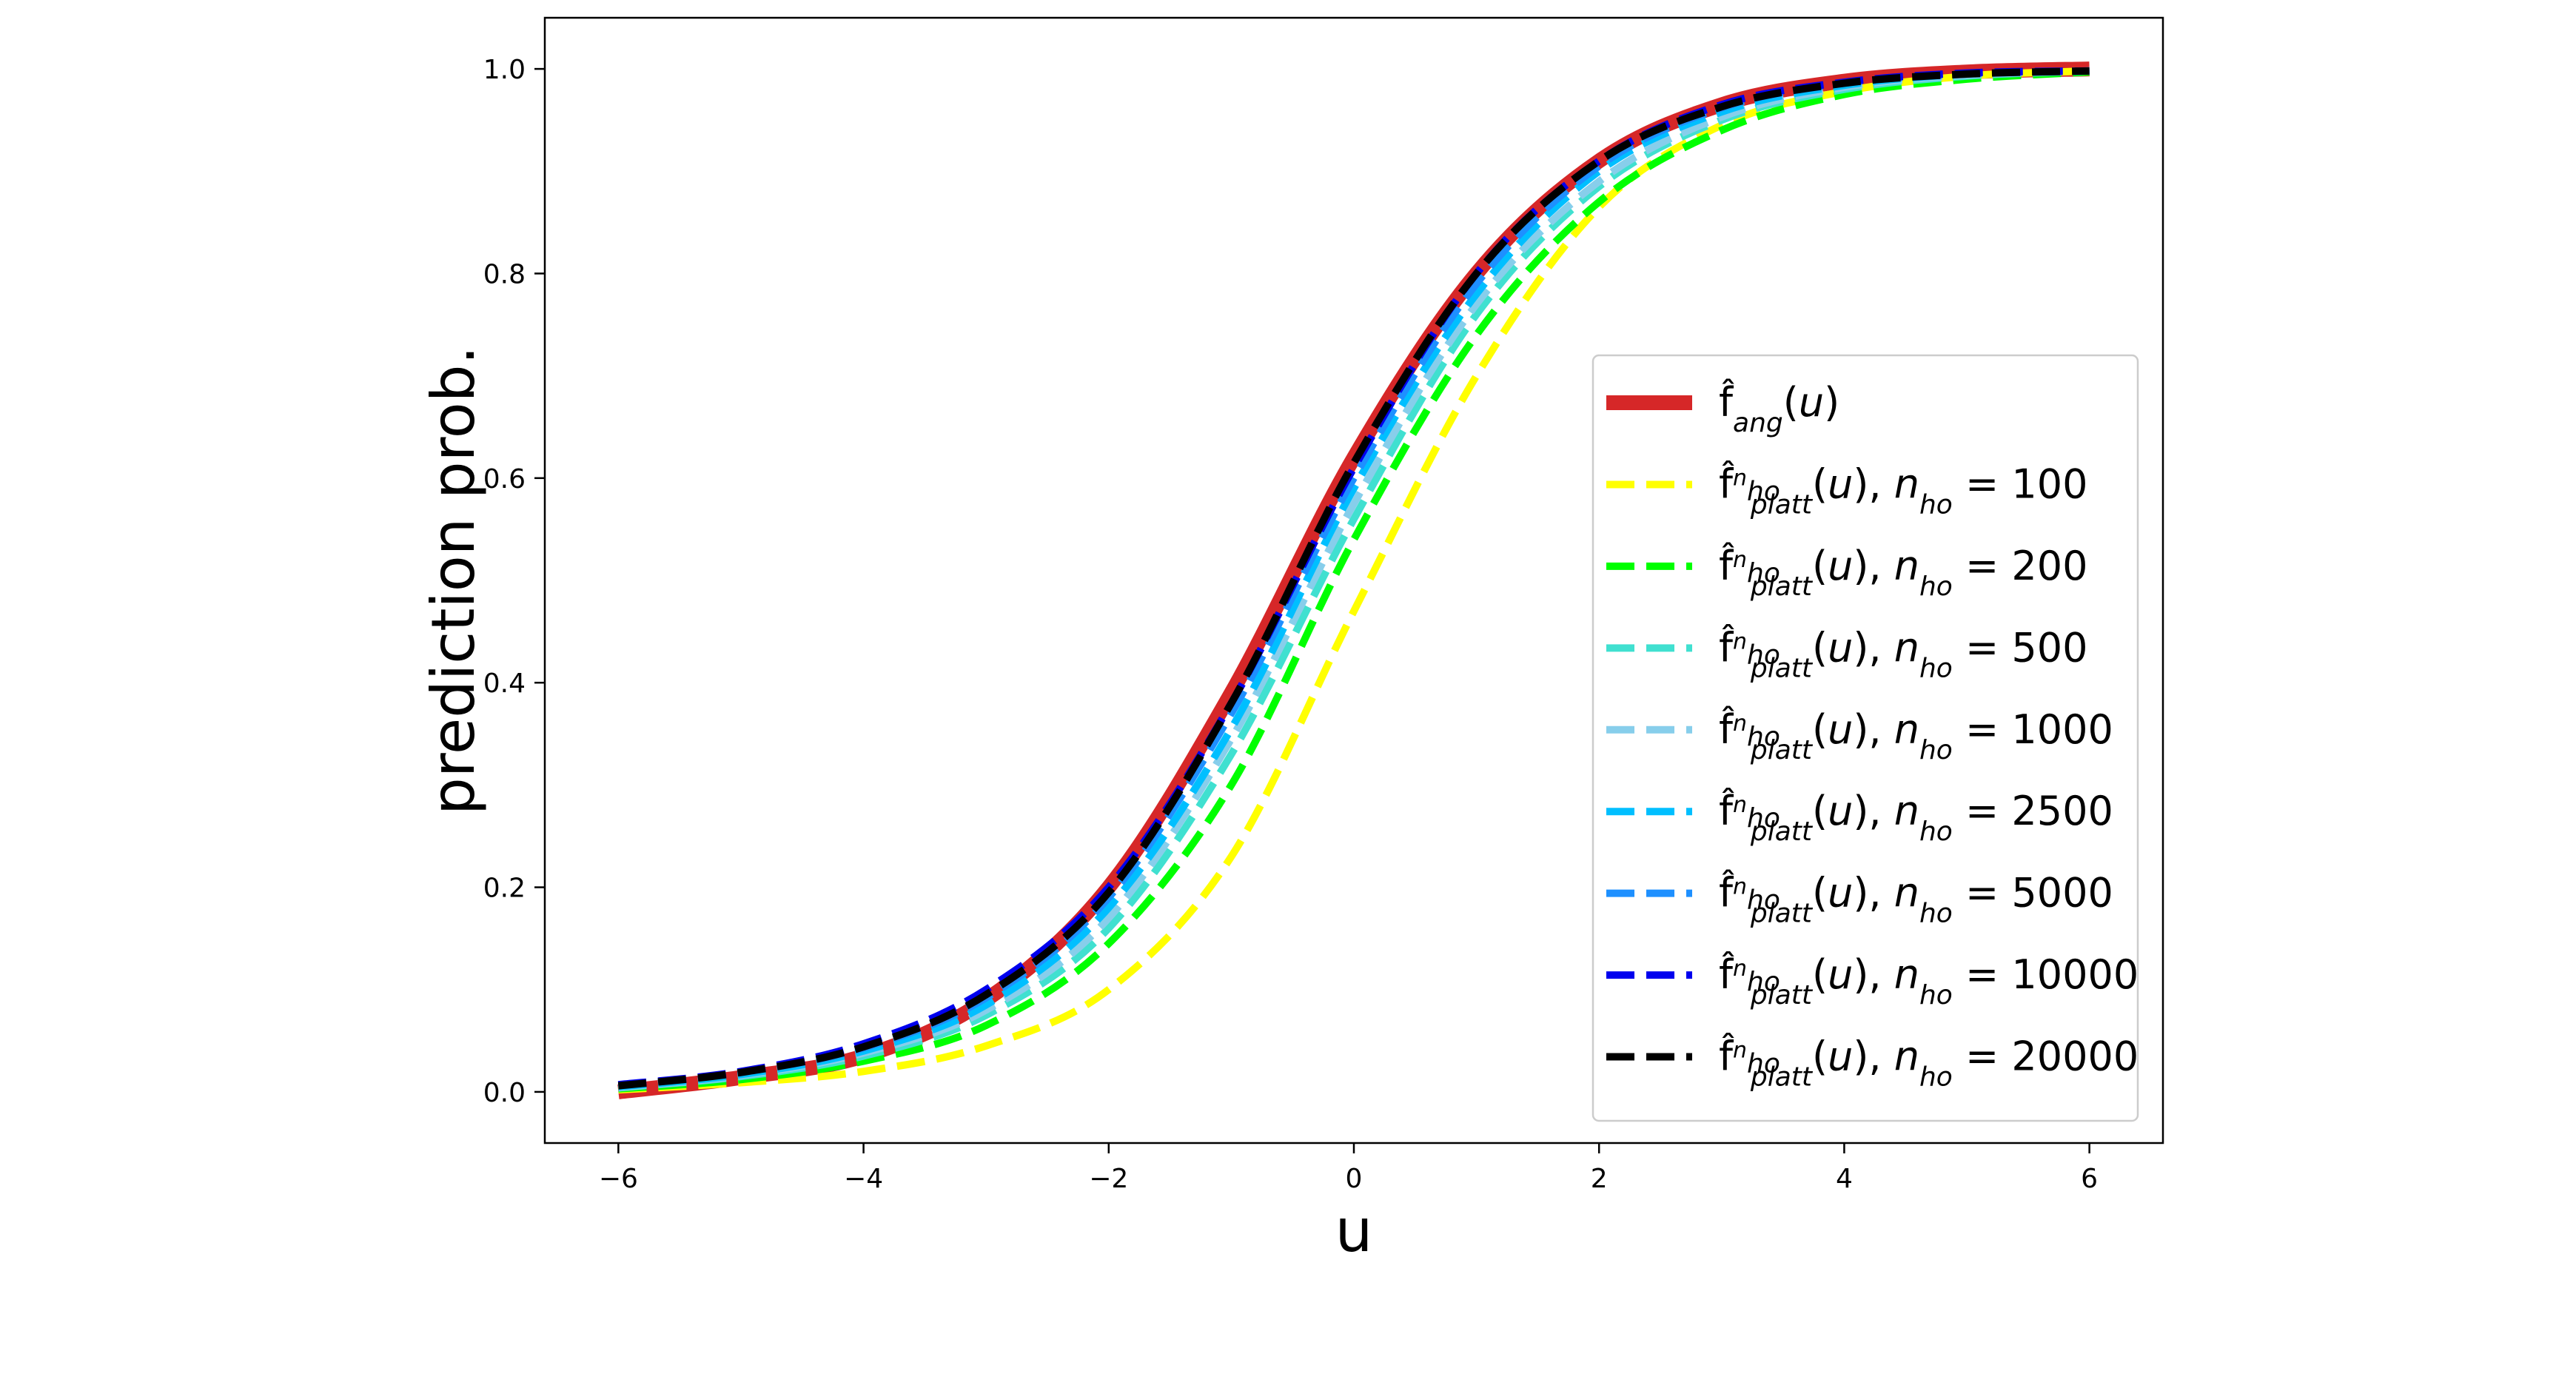 This screenshot has width=2576, height=1374. I want to click on x-axis-ticks: −6 −4 −2 0 2 4 6, so click(1348, 1168).